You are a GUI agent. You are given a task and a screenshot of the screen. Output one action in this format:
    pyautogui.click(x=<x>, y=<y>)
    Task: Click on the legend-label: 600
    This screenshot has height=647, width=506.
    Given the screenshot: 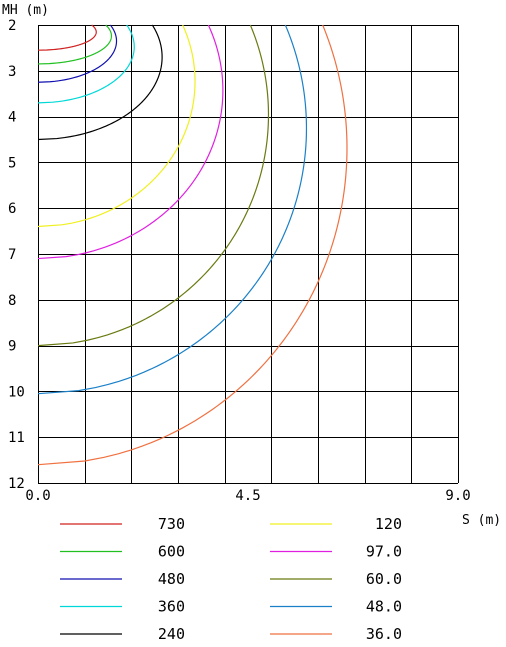 What is the action you would take?
    pyautogui.click(x=171, y=552)
    